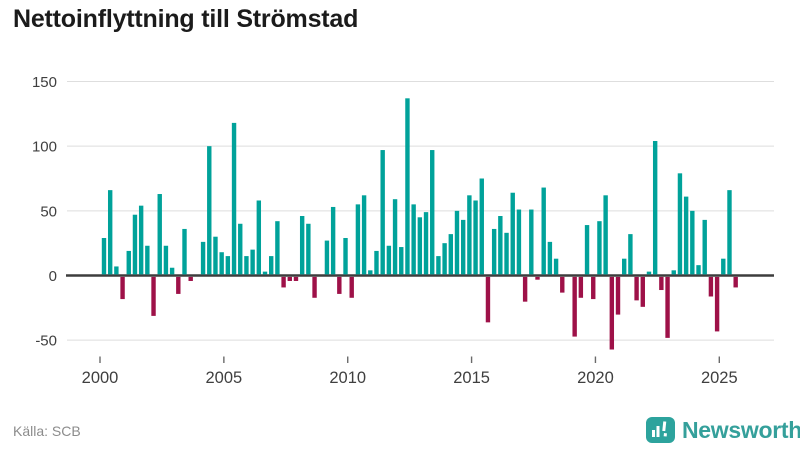  I want to click on bar-2009-Q4, so click(339, 285).